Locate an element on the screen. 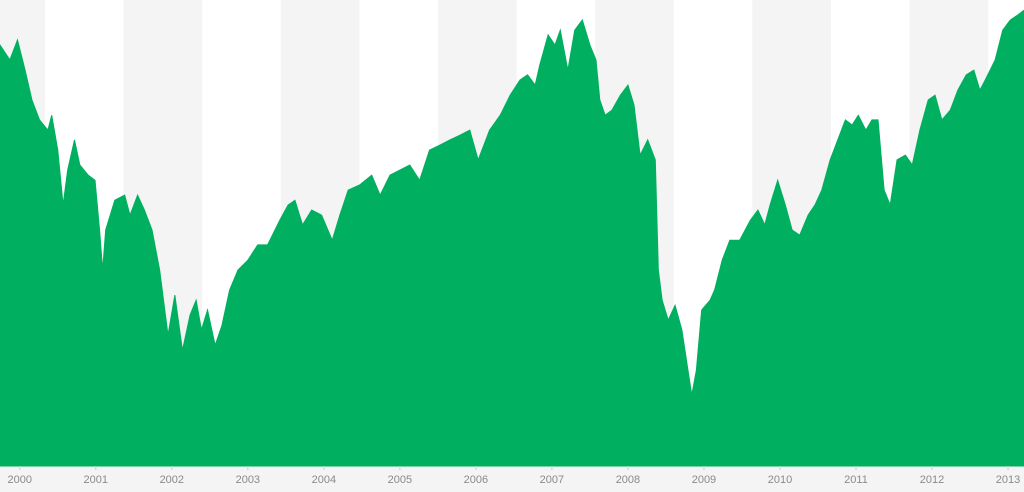  x-tick-label: 2013 is located at coordinates (1008, 480).